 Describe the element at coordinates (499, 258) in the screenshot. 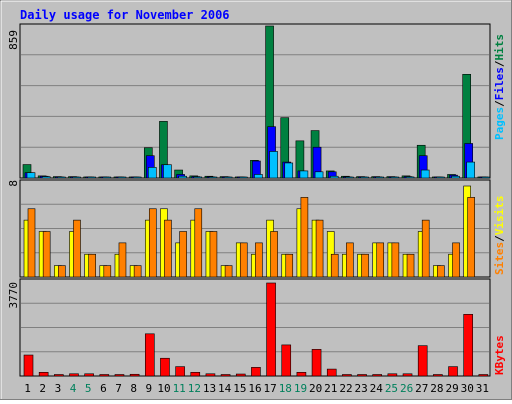

I see `legend-sites: Sites` at that location.